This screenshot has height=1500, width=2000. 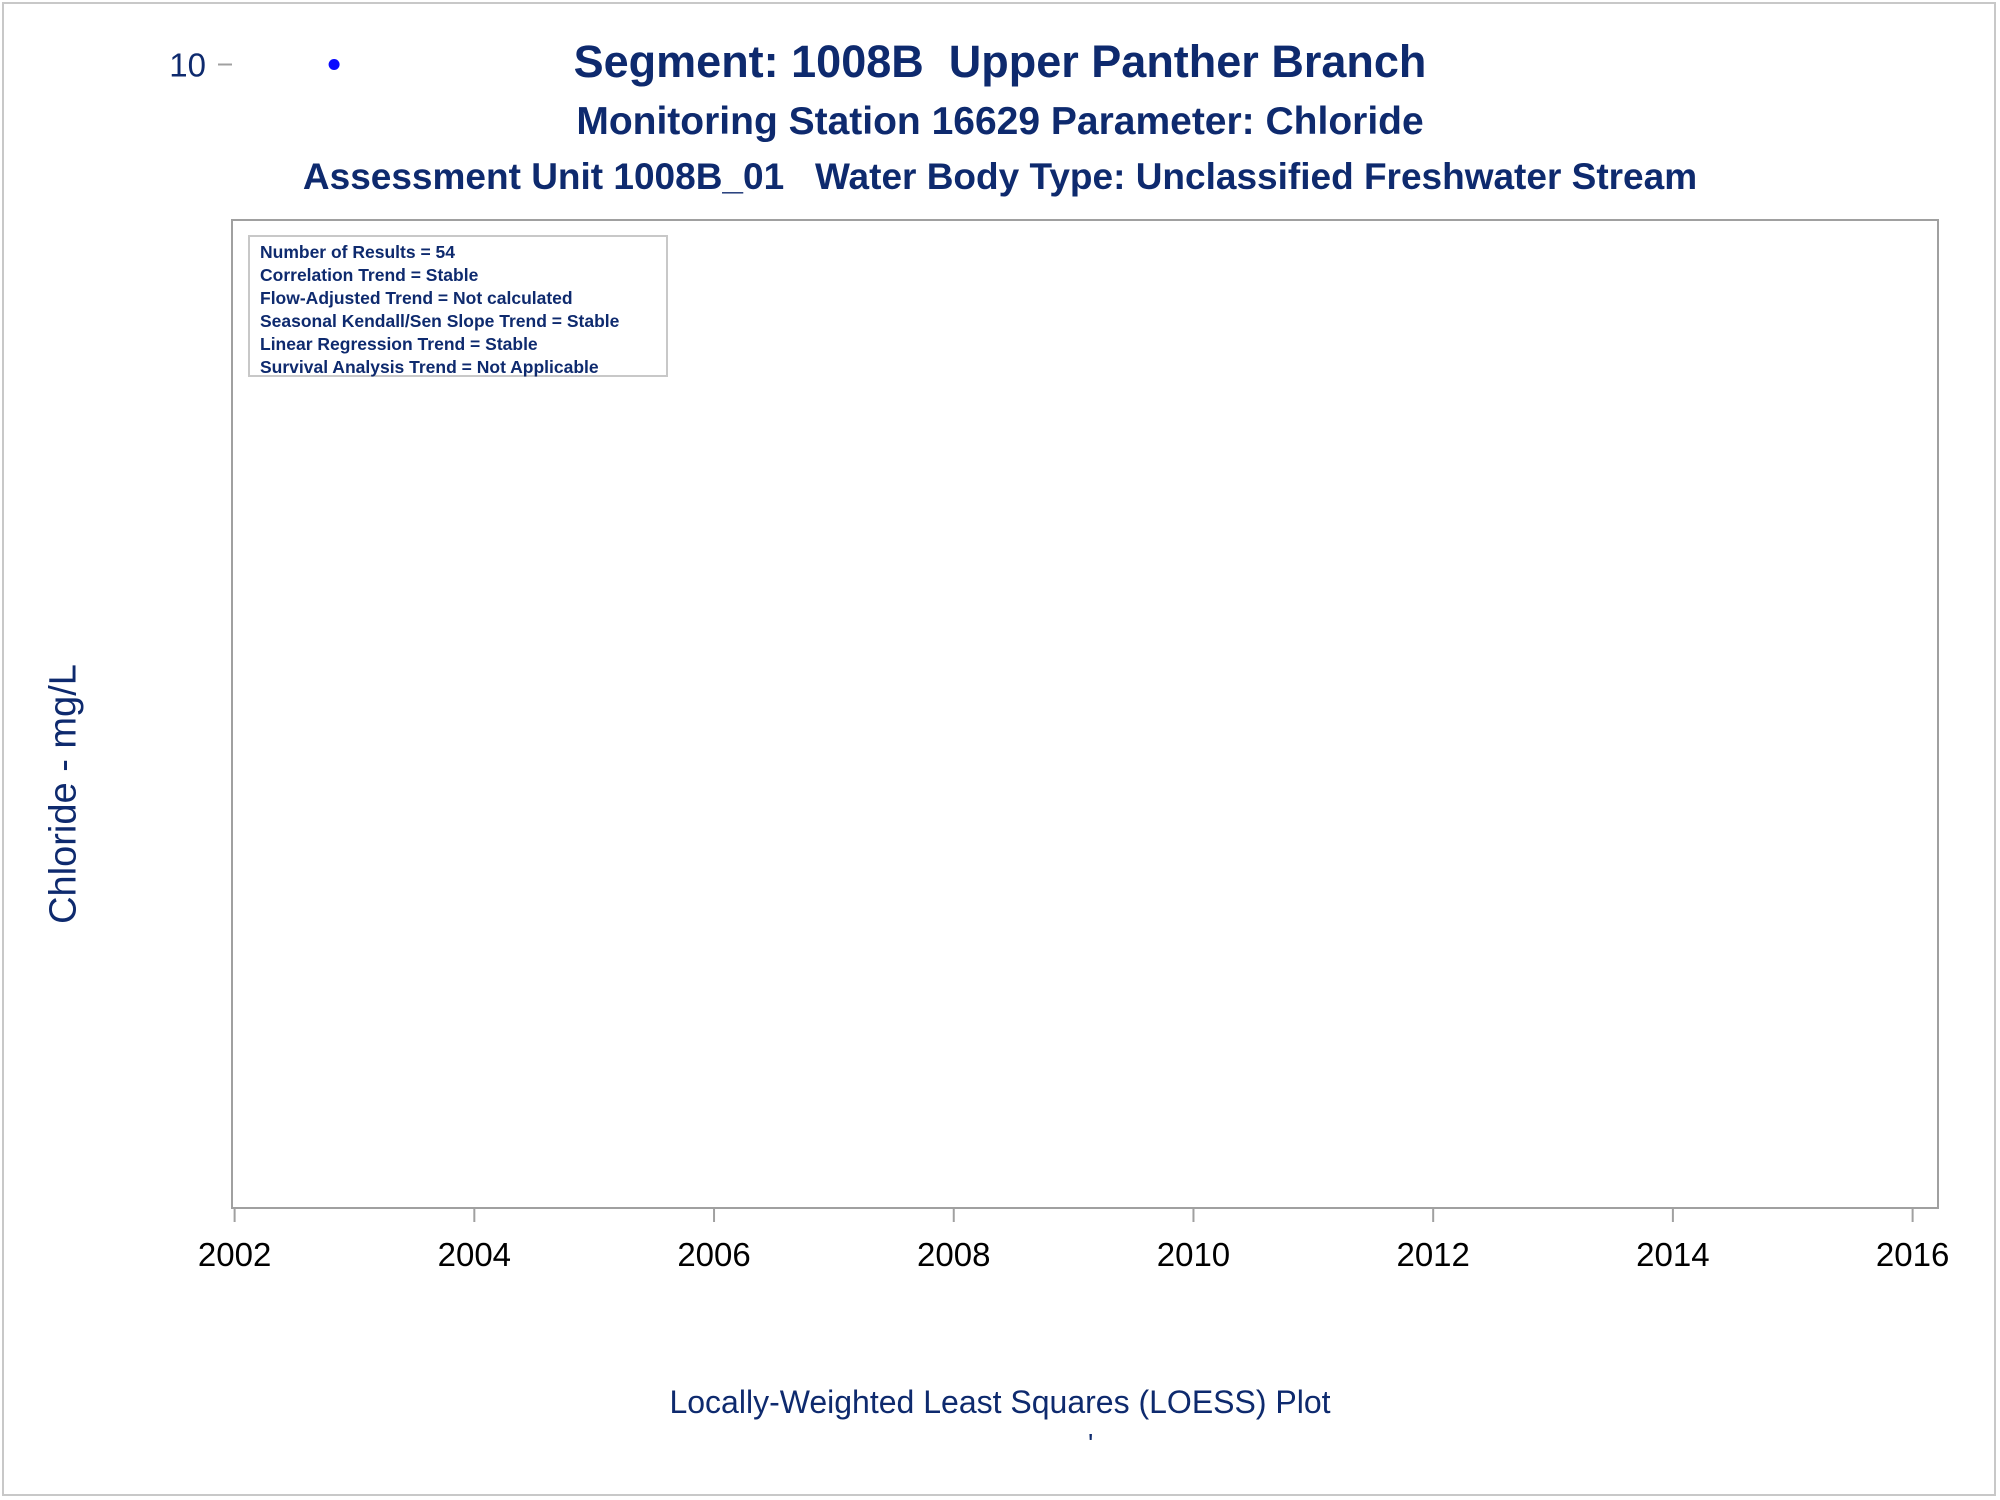 What do you see at coordinates (1193, 1254) in the screenshot?
I see `x-tick-label: 2010` at bounding box center [1193, 1254].